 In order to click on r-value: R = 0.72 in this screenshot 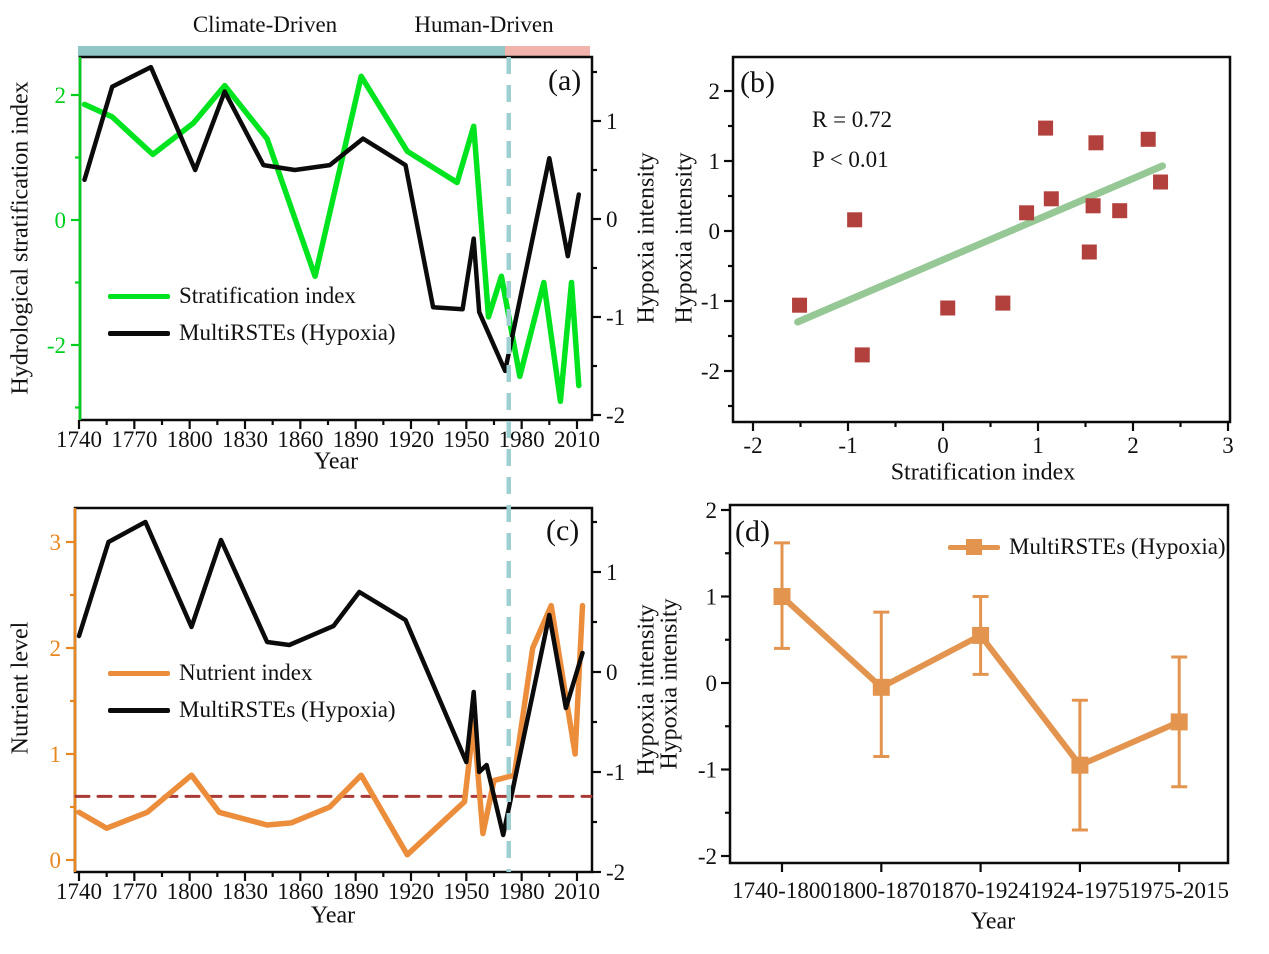, I will do `click(852, 119)`.